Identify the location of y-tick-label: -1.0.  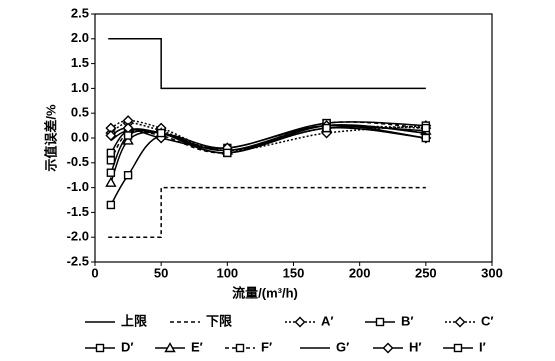
(78, 186).